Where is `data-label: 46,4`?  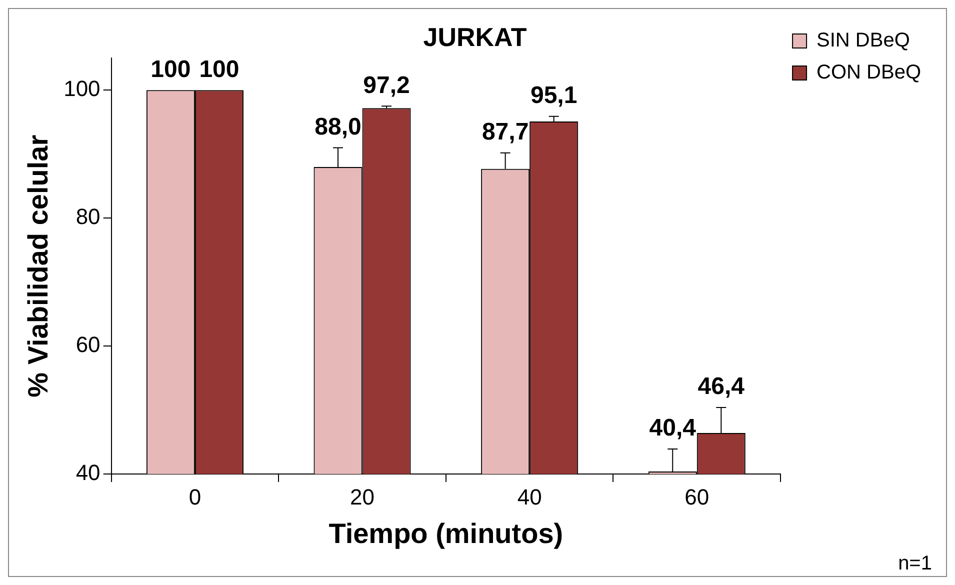 data-label: 46,4 is located at coordinates (722, 386).